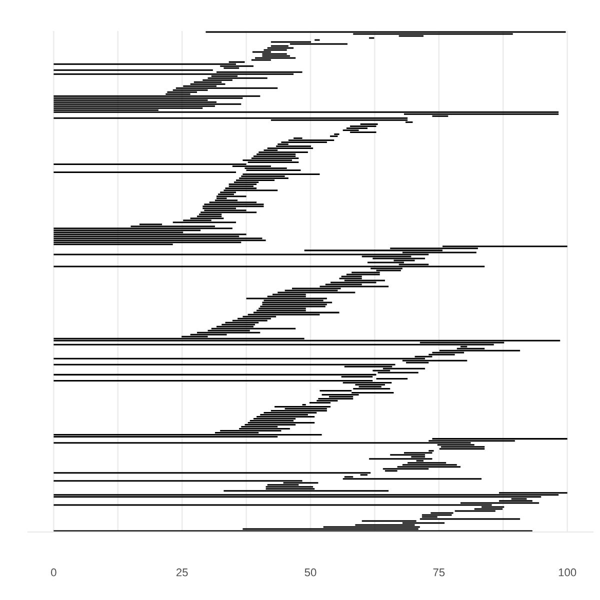 This screenshot has width=600, height=600. Describe the element at coordinates (53, 572) in the screenshot. I see `x-tick-label: 0` at that location.